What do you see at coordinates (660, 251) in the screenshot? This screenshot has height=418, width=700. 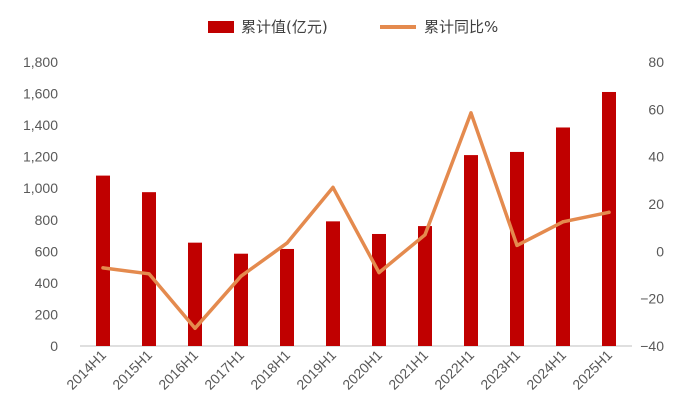 I see `y-right-tick-label: 0` at bounding box center [660, 251].